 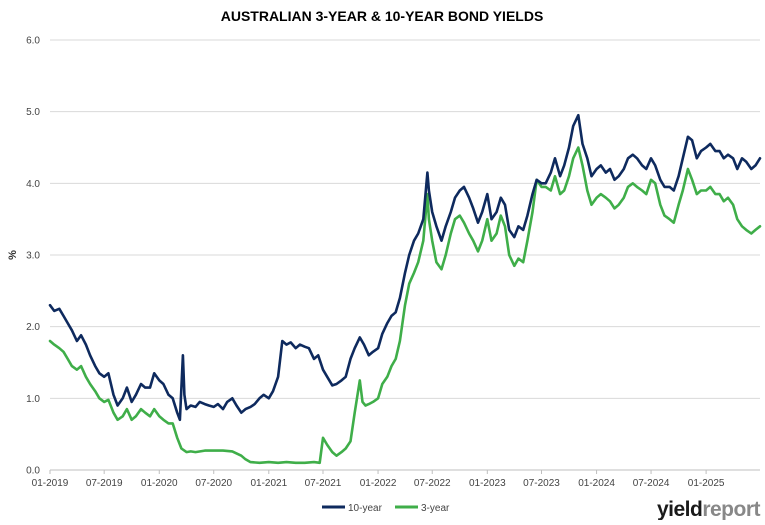 I want to click on y-axis-label: %, so click(x=13, y=255).